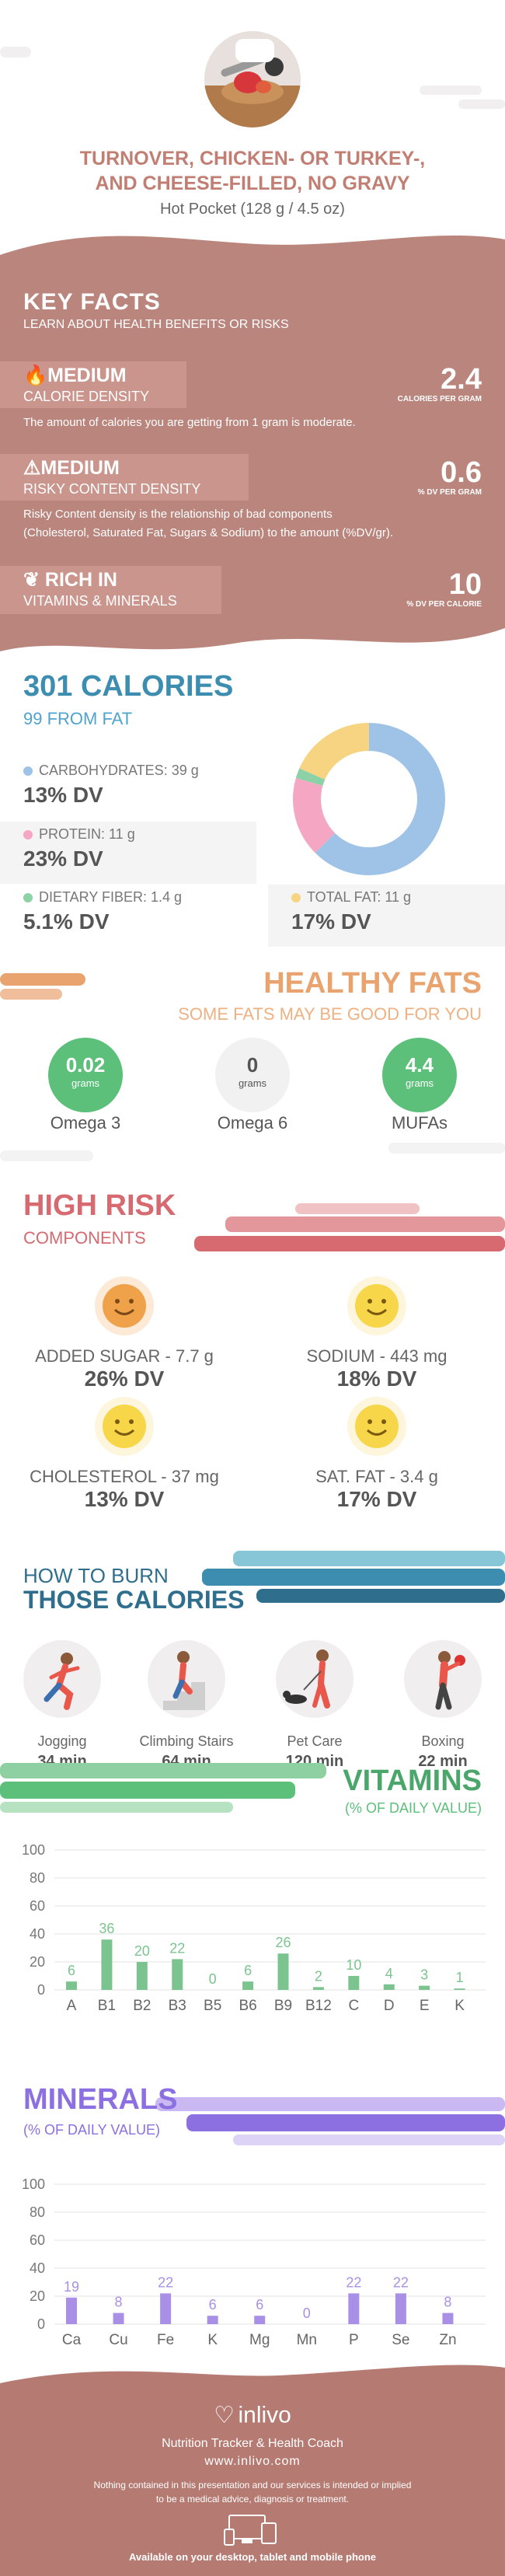 The height and width of the screenshot is (2576, 505). Describe the element at coordinates (252, 159) in the screenshot. I see `food-title-line1: TURNOVER, CHICKEN- OR TURKEY-,` at that location.